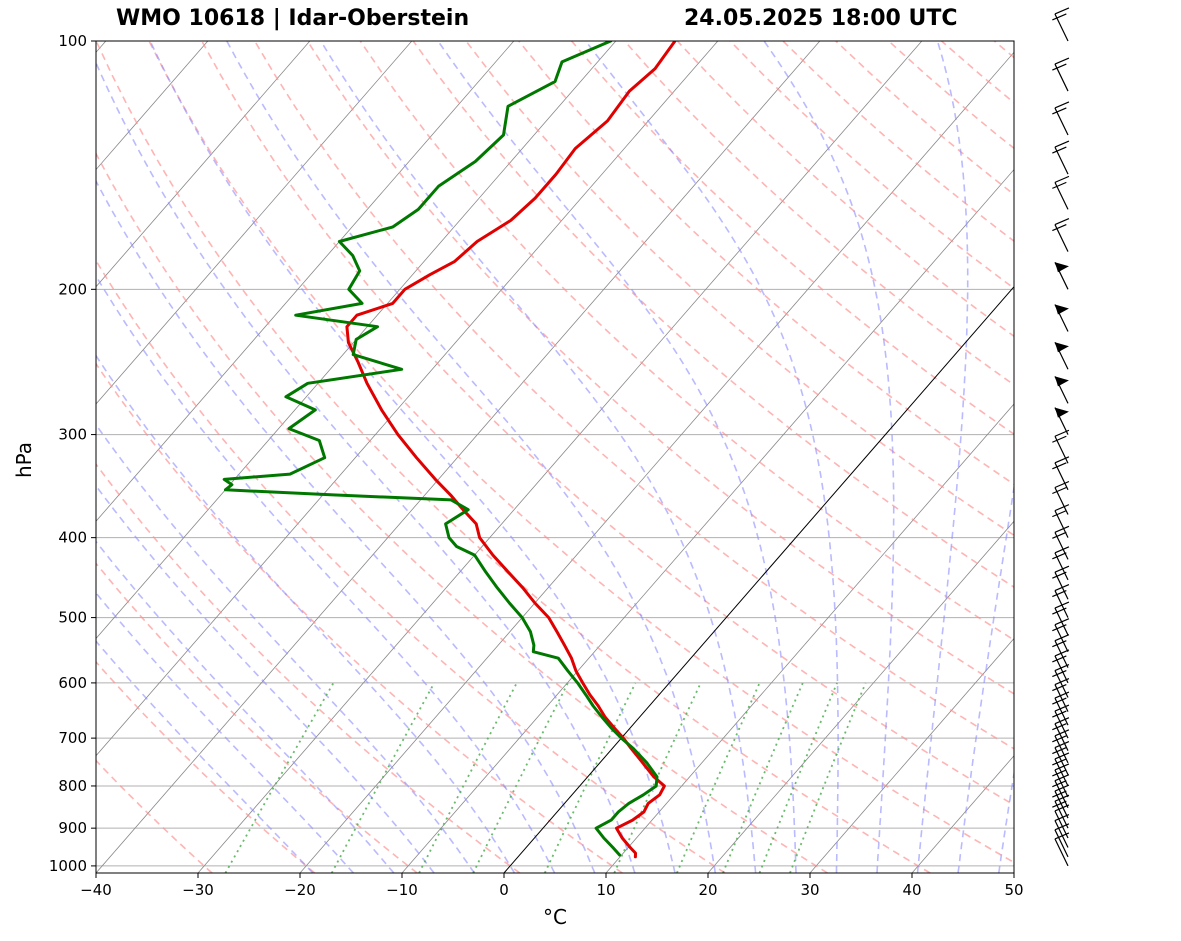 This screenshot has width=1181, height=941. Describe the element at coordinates (198, 890) in the screenshot. I see `x-tick-label: −30` at that location.